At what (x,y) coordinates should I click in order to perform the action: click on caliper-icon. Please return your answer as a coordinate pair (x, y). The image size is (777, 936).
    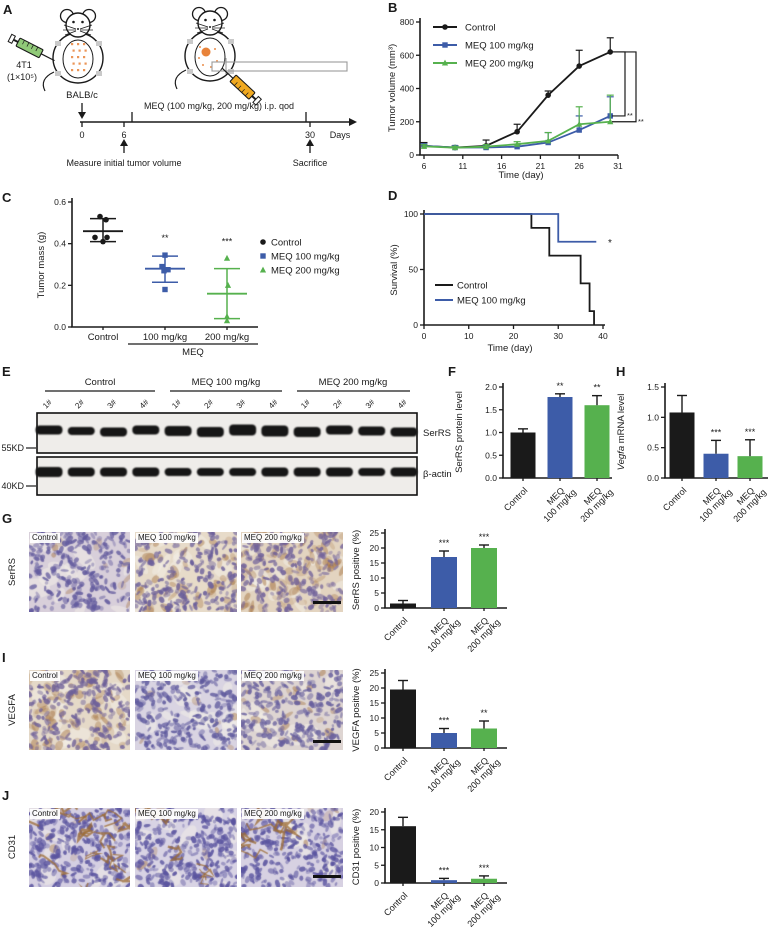
    Looking at the image, I should click on (279, 66).